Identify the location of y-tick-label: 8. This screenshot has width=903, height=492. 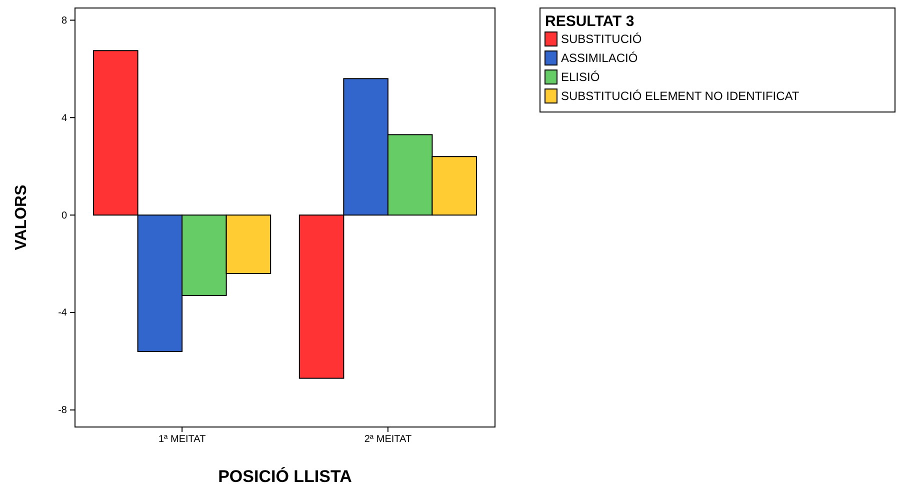
(64, 20).